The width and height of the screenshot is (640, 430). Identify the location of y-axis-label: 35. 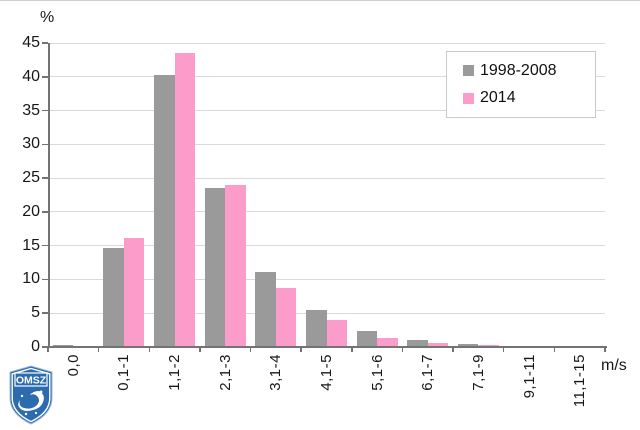
(31, 110).